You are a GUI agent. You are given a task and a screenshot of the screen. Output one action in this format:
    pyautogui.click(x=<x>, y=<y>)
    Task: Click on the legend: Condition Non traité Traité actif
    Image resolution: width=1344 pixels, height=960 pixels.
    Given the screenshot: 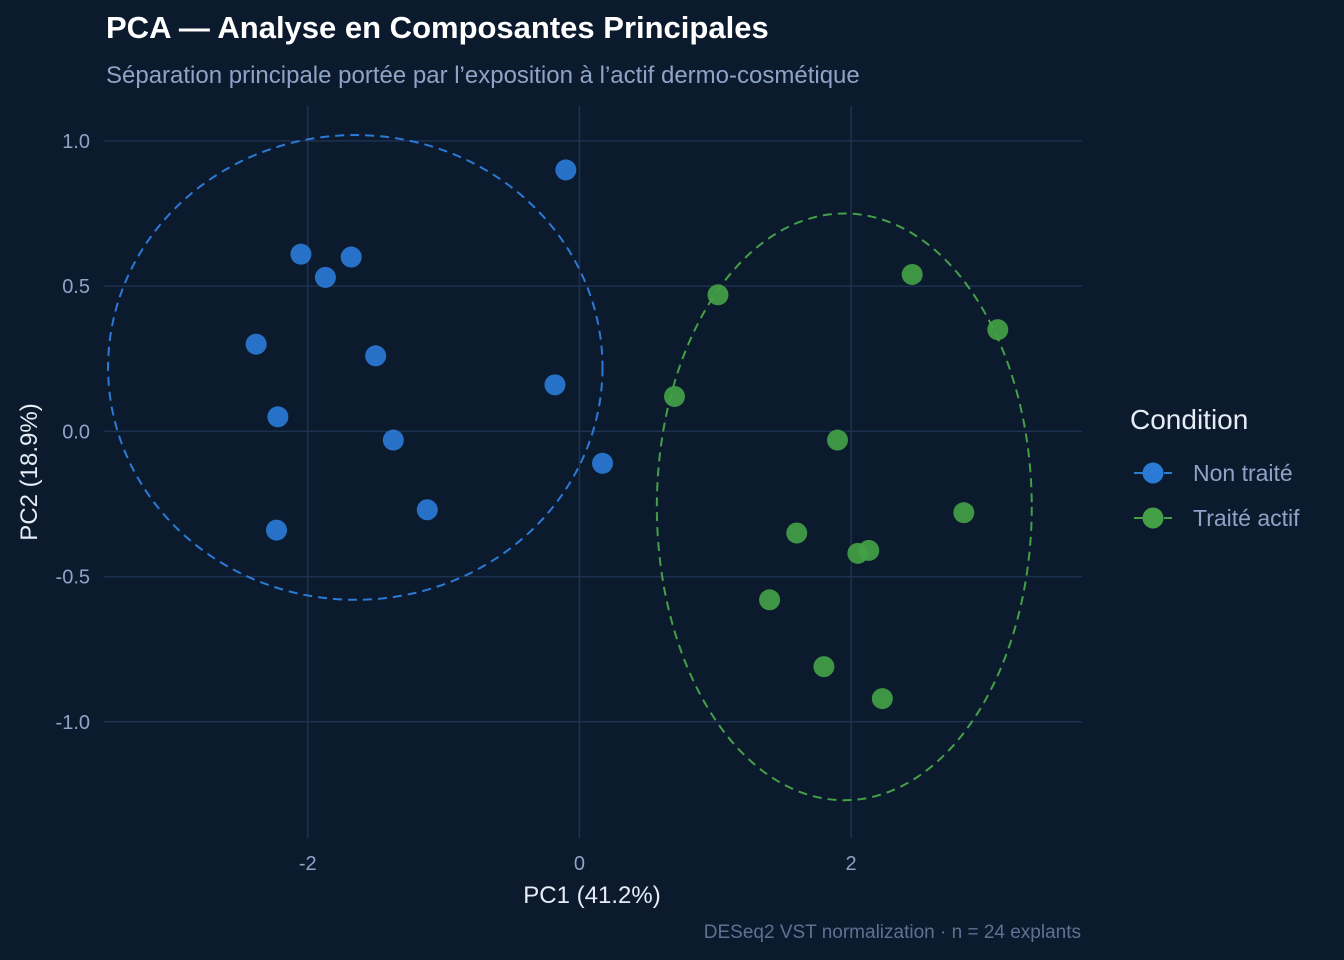 What is the action you would take?
    pyautogui.click(x=1215, y=467)
    